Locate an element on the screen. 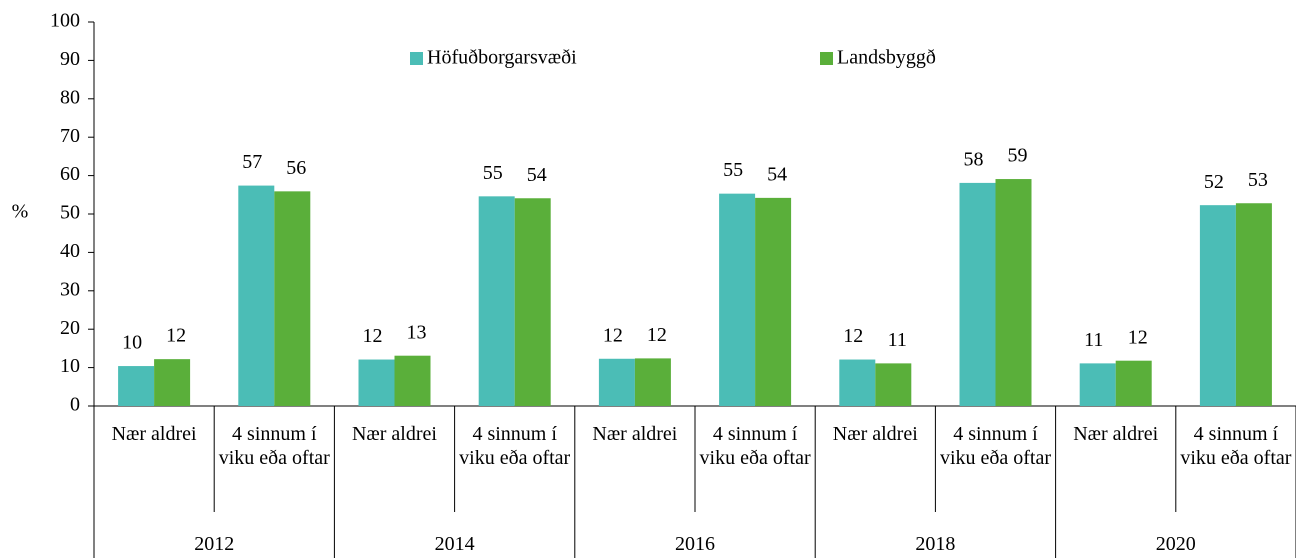 This screenshot has height=558, width=1296. y-tick-label: 50 is located at coordinates (70, 213).